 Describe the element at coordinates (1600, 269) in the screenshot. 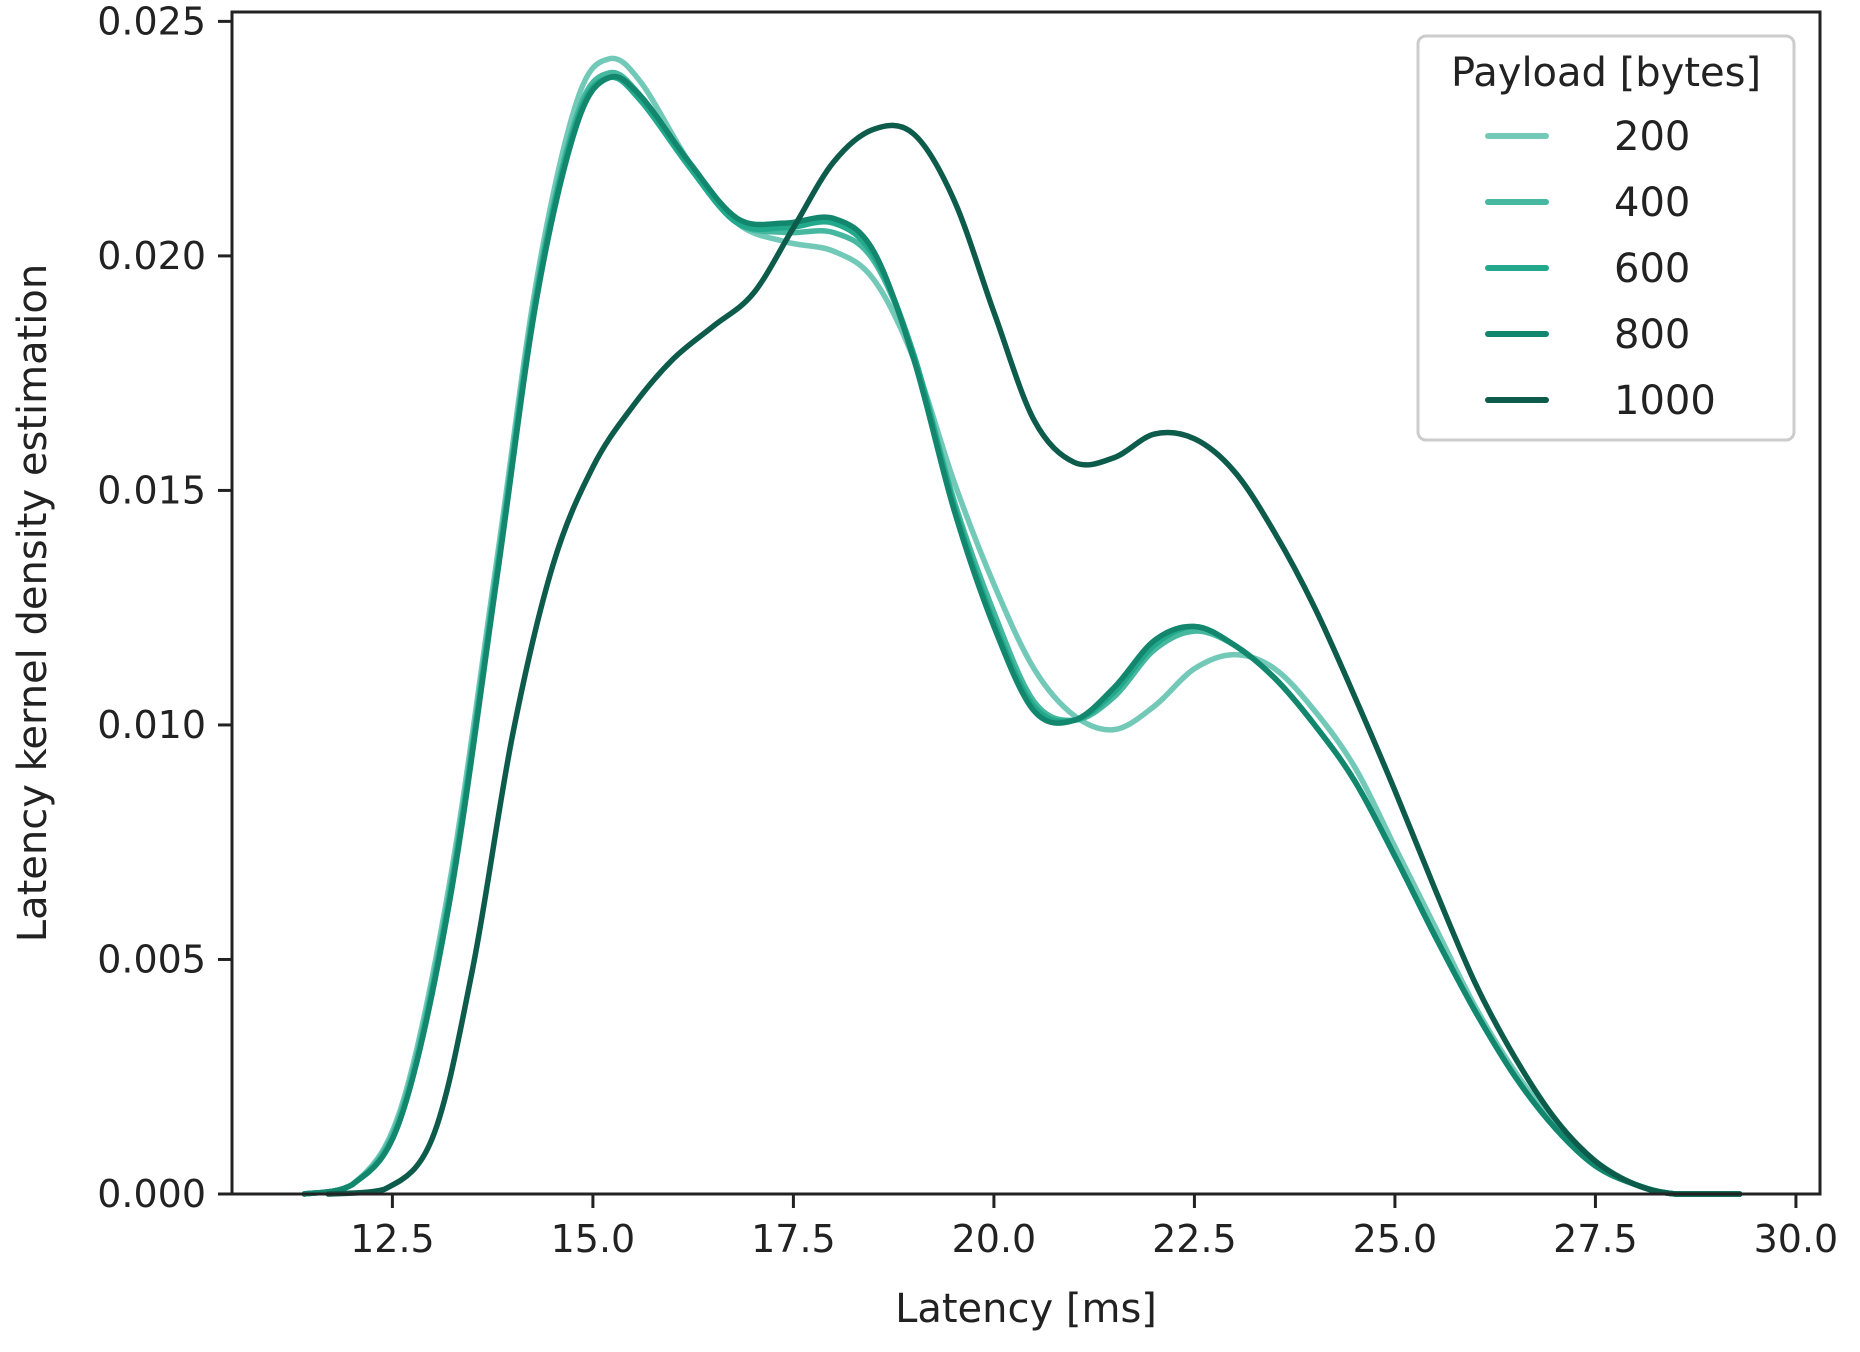

I see `legend-entries: 200 400 600 800 1000` at that location.